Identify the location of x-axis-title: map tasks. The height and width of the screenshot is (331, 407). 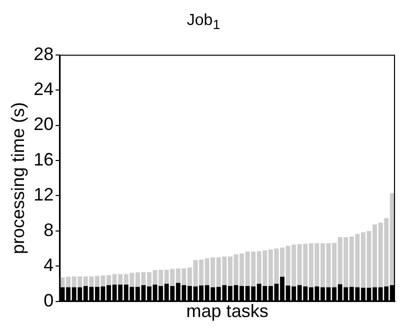
(227, 311).